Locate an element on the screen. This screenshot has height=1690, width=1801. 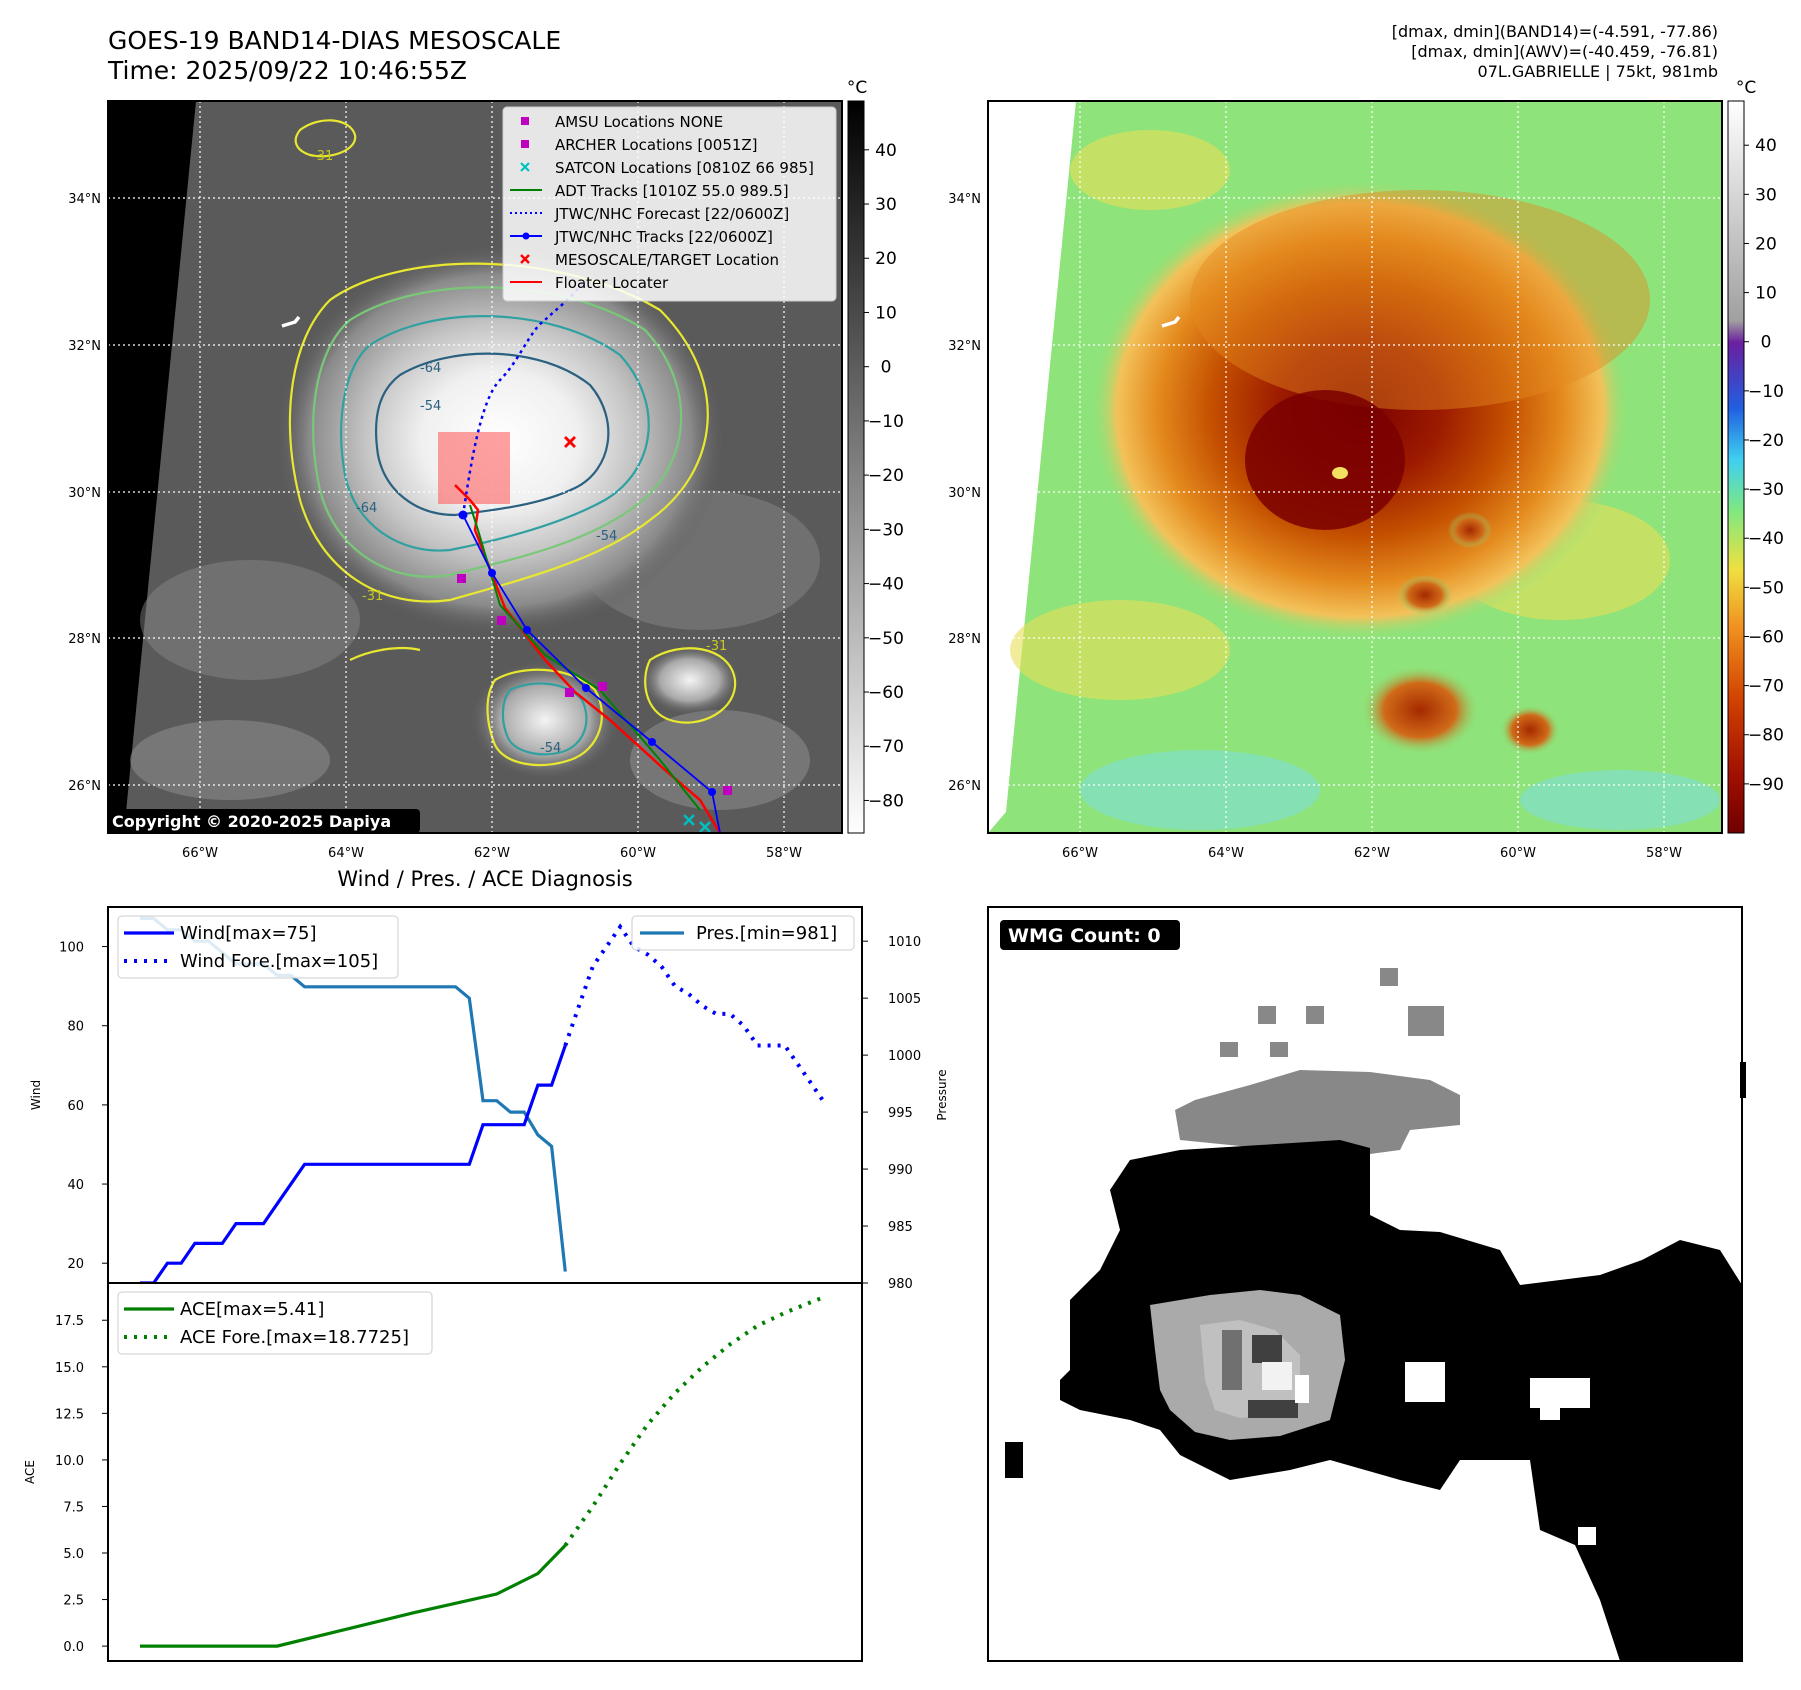
ace-tick: 0.0 is located at coordinates (73, 1647).